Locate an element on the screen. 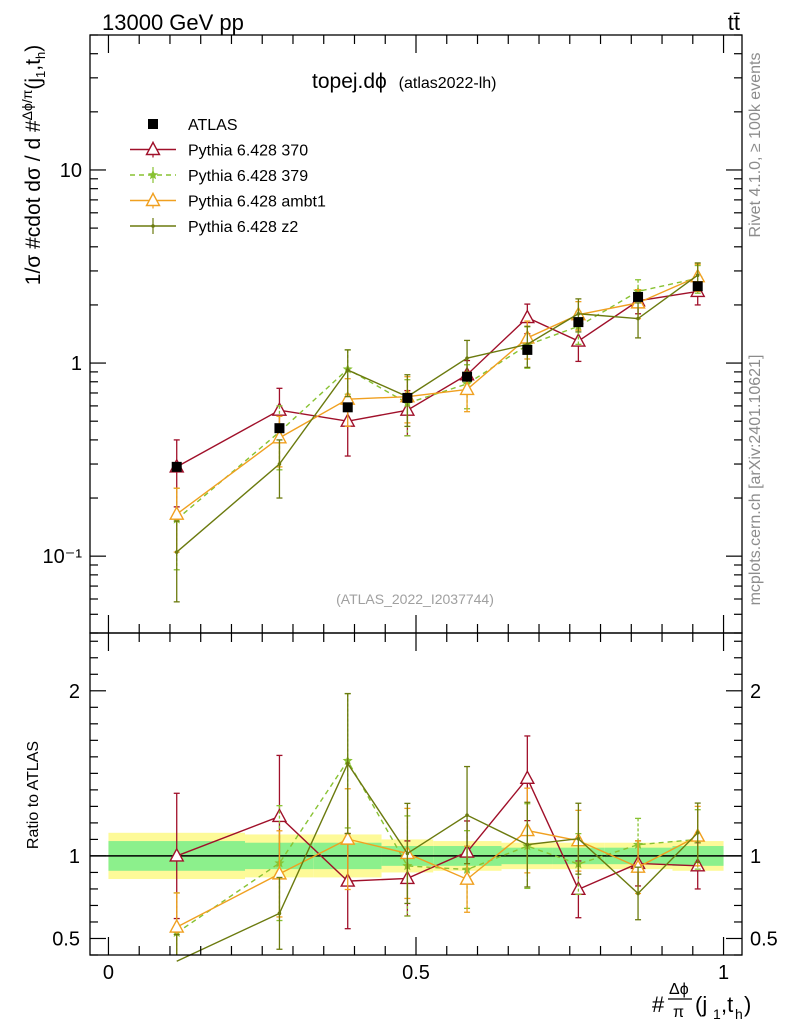  svg-text: (j is located at coordinates (701, 1004).